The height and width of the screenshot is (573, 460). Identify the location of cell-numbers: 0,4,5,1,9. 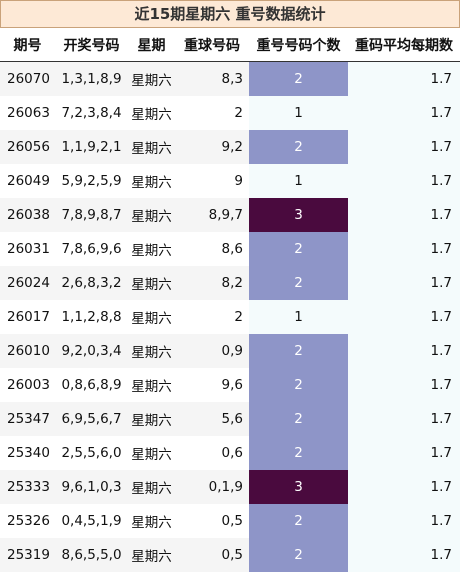
(91, 521).